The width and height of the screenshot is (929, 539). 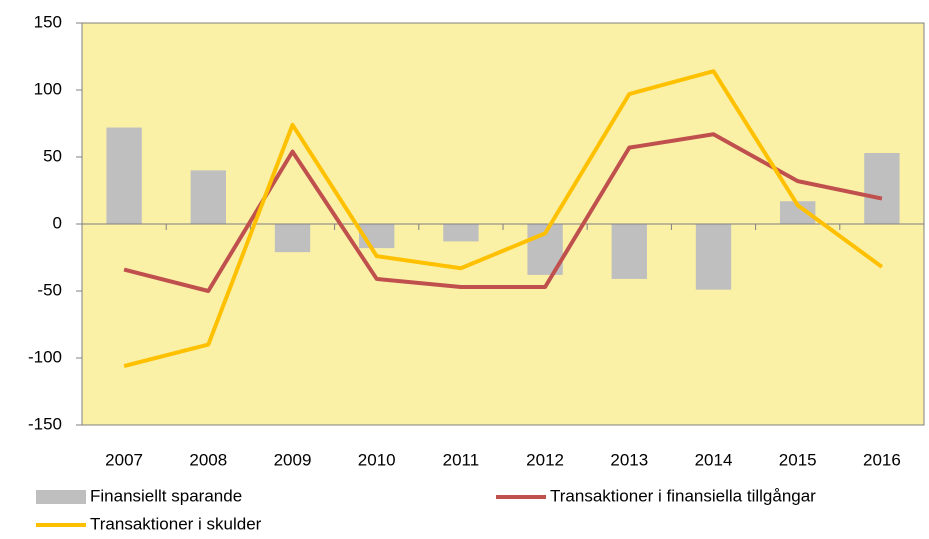 What do you see at coordinates (714, 459) in the screenshot?
I see `x-tick-label: 2014` at bounding box center [714, 459].